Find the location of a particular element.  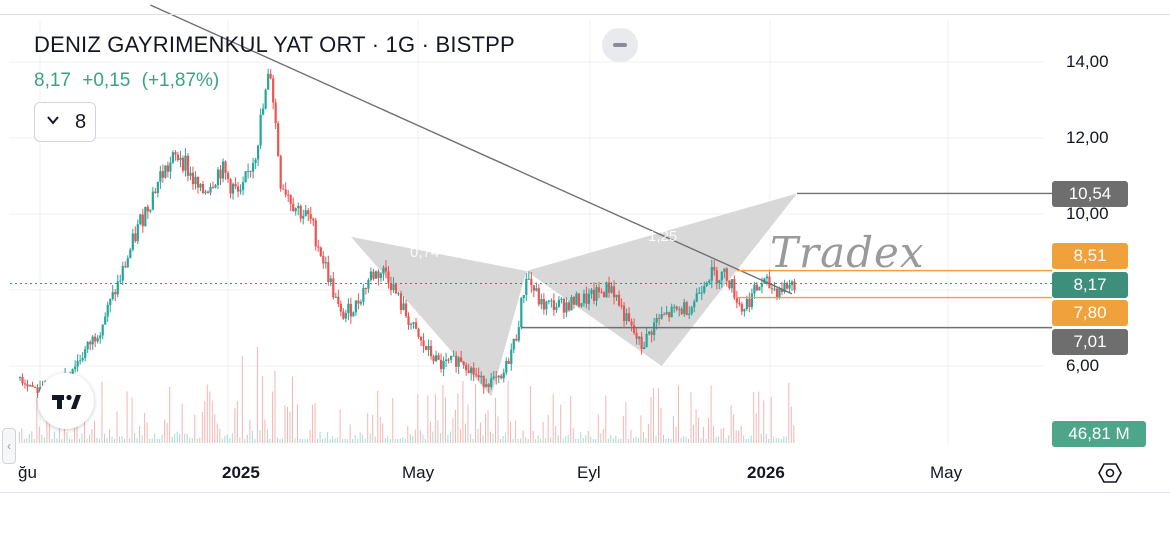

tradingview-icon is located at coordinates (66, 401).